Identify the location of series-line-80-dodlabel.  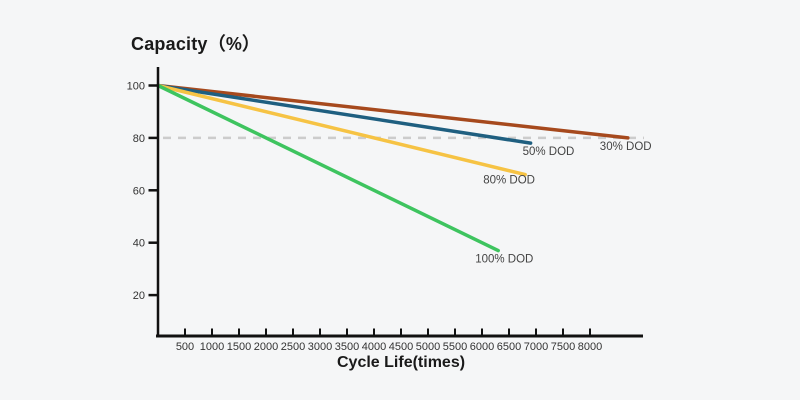
(341, 130).